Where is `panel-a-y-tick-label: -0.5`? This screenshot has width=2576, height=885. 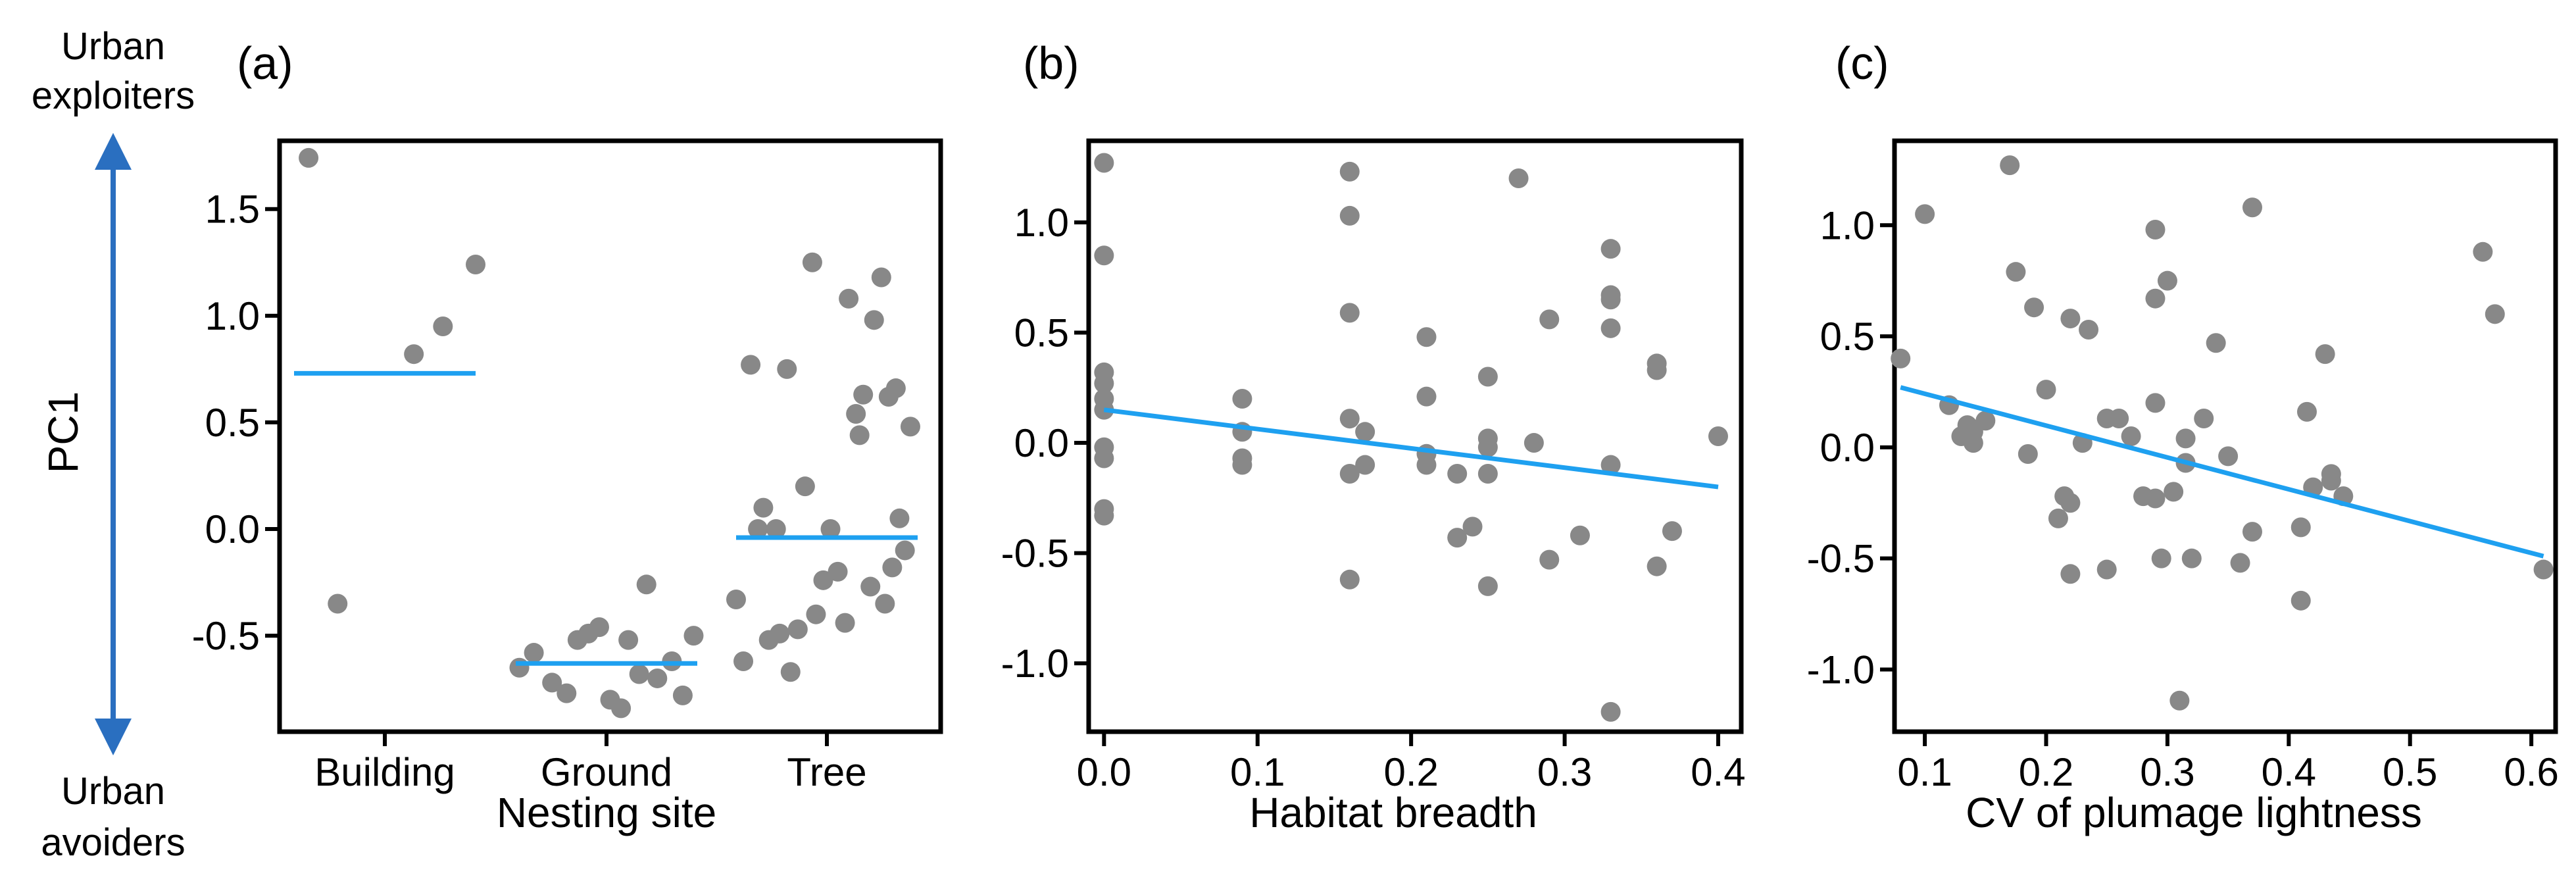
panel-a-y-tick-label: -0.5 is located at coordinates (226, 636).